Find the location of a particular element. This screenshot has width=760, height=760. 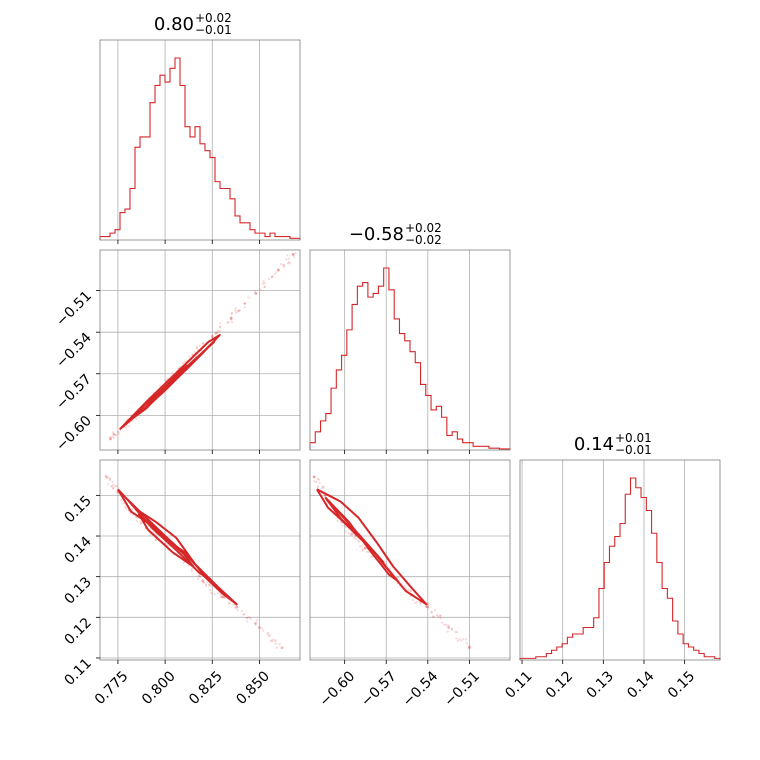

y-tick-label-1-1: −0.57 is located at coordinates (74, 392).